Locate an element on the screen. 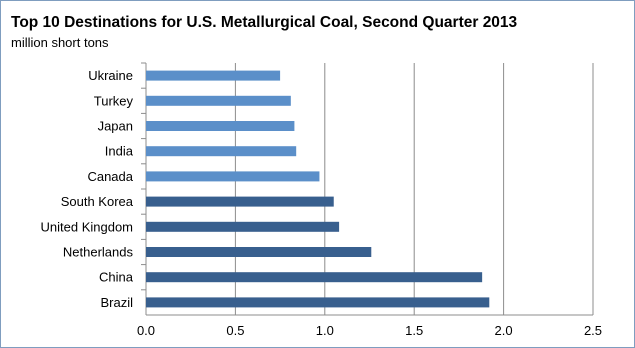  x-tick-label: 0.0 is located at coordinates (146, 330).